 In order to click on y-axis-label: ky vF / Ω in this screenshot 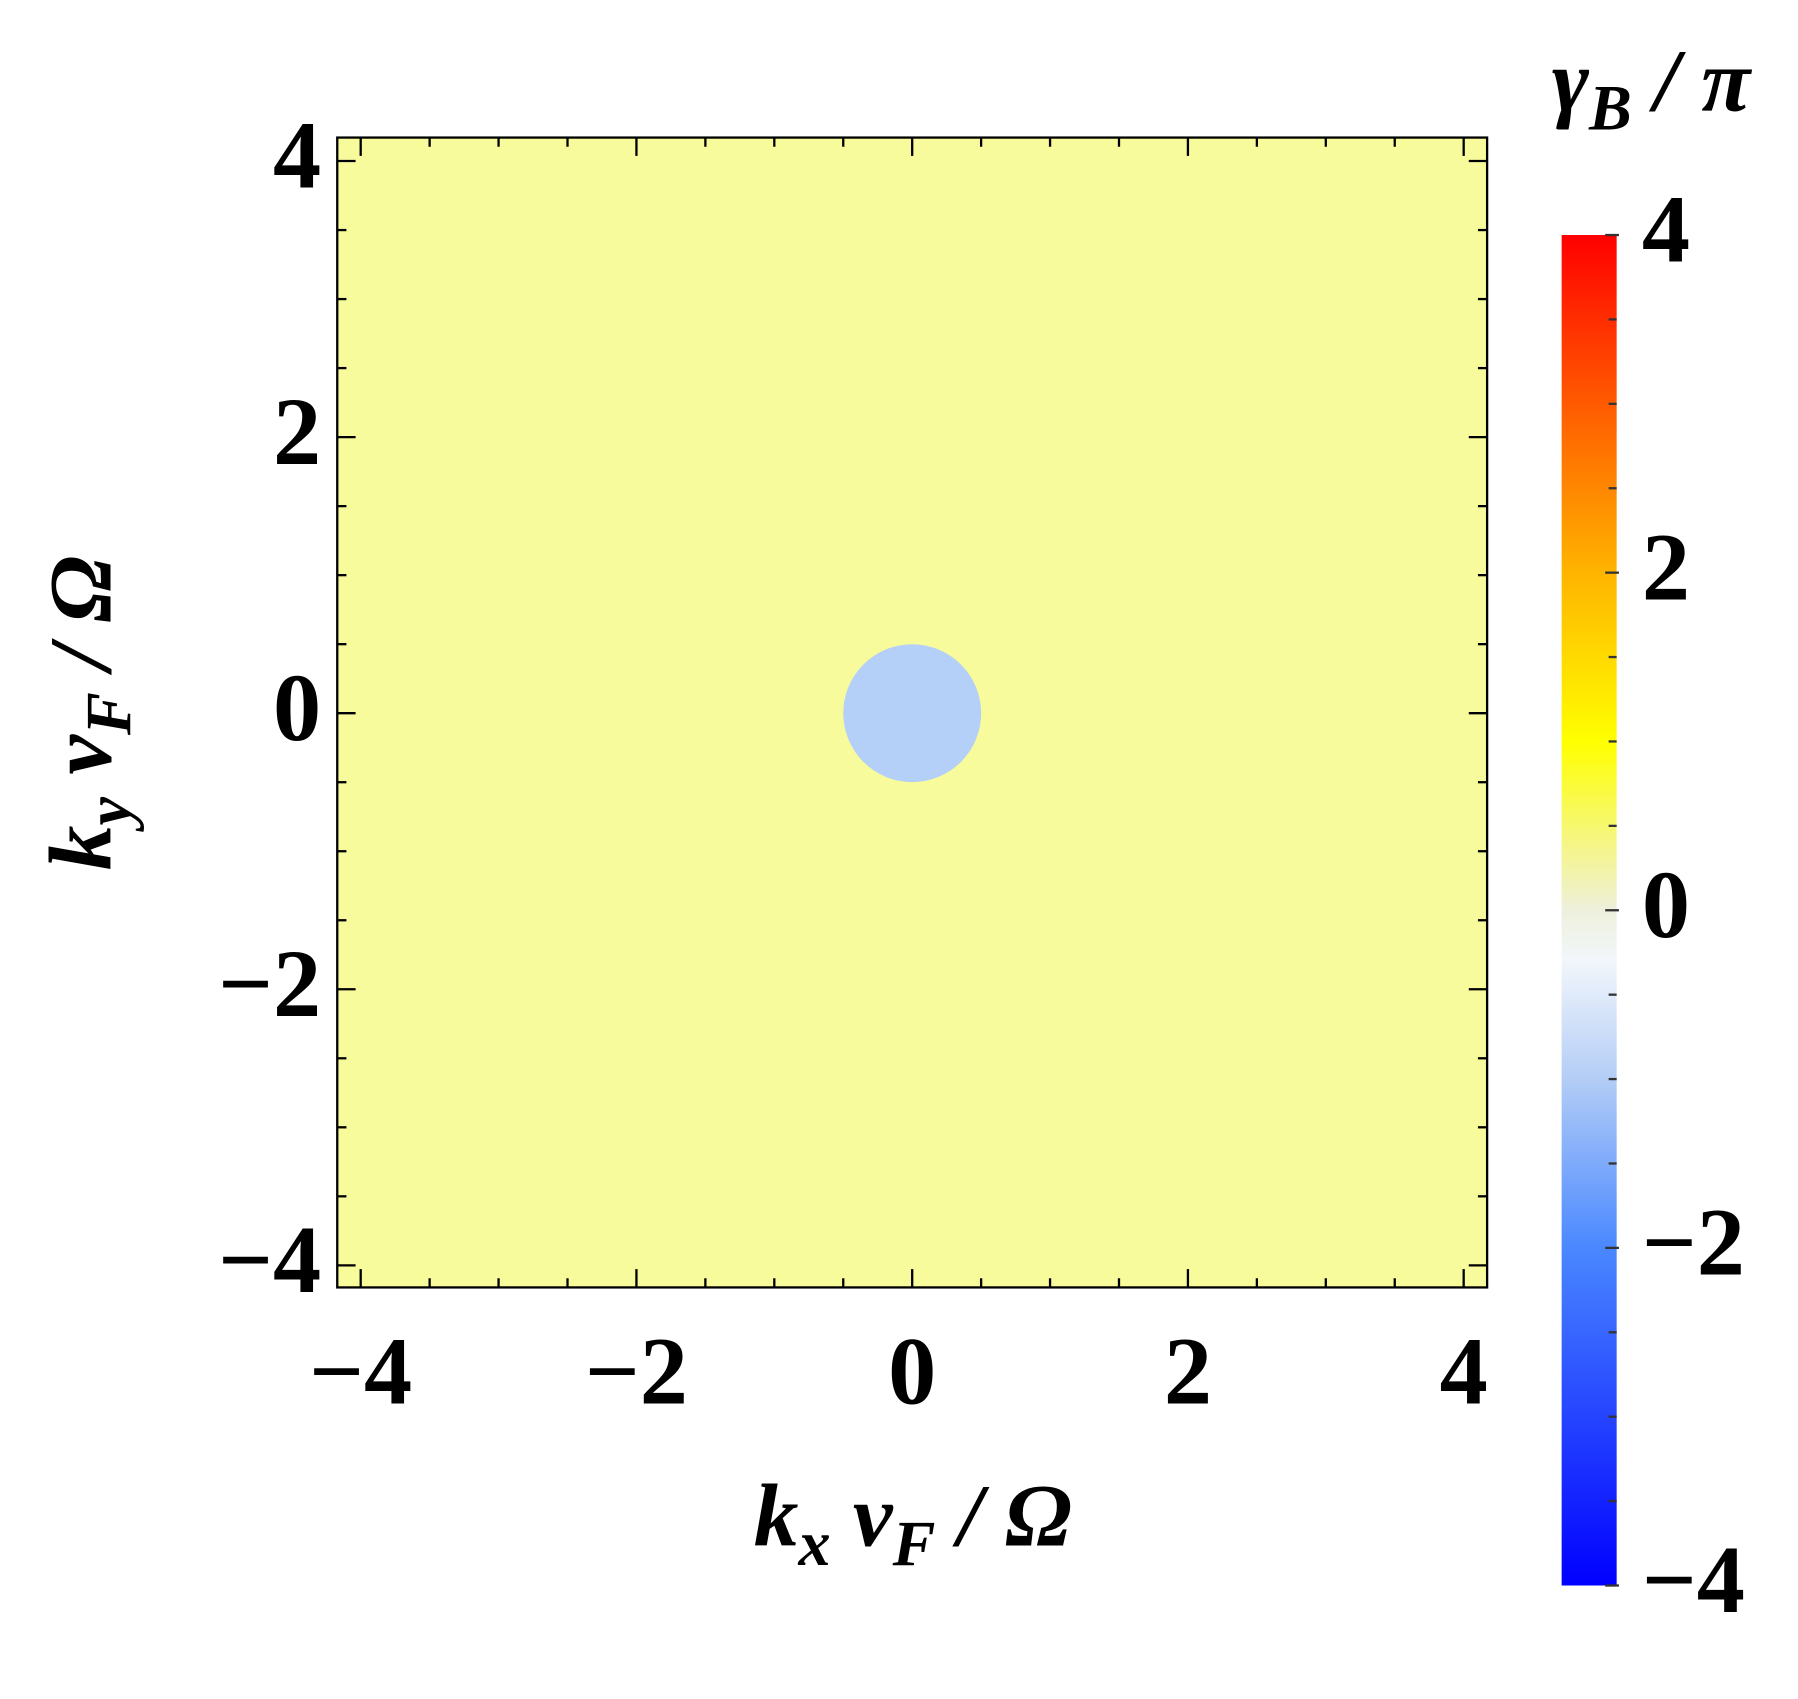, I will do `click(87, 713)`.